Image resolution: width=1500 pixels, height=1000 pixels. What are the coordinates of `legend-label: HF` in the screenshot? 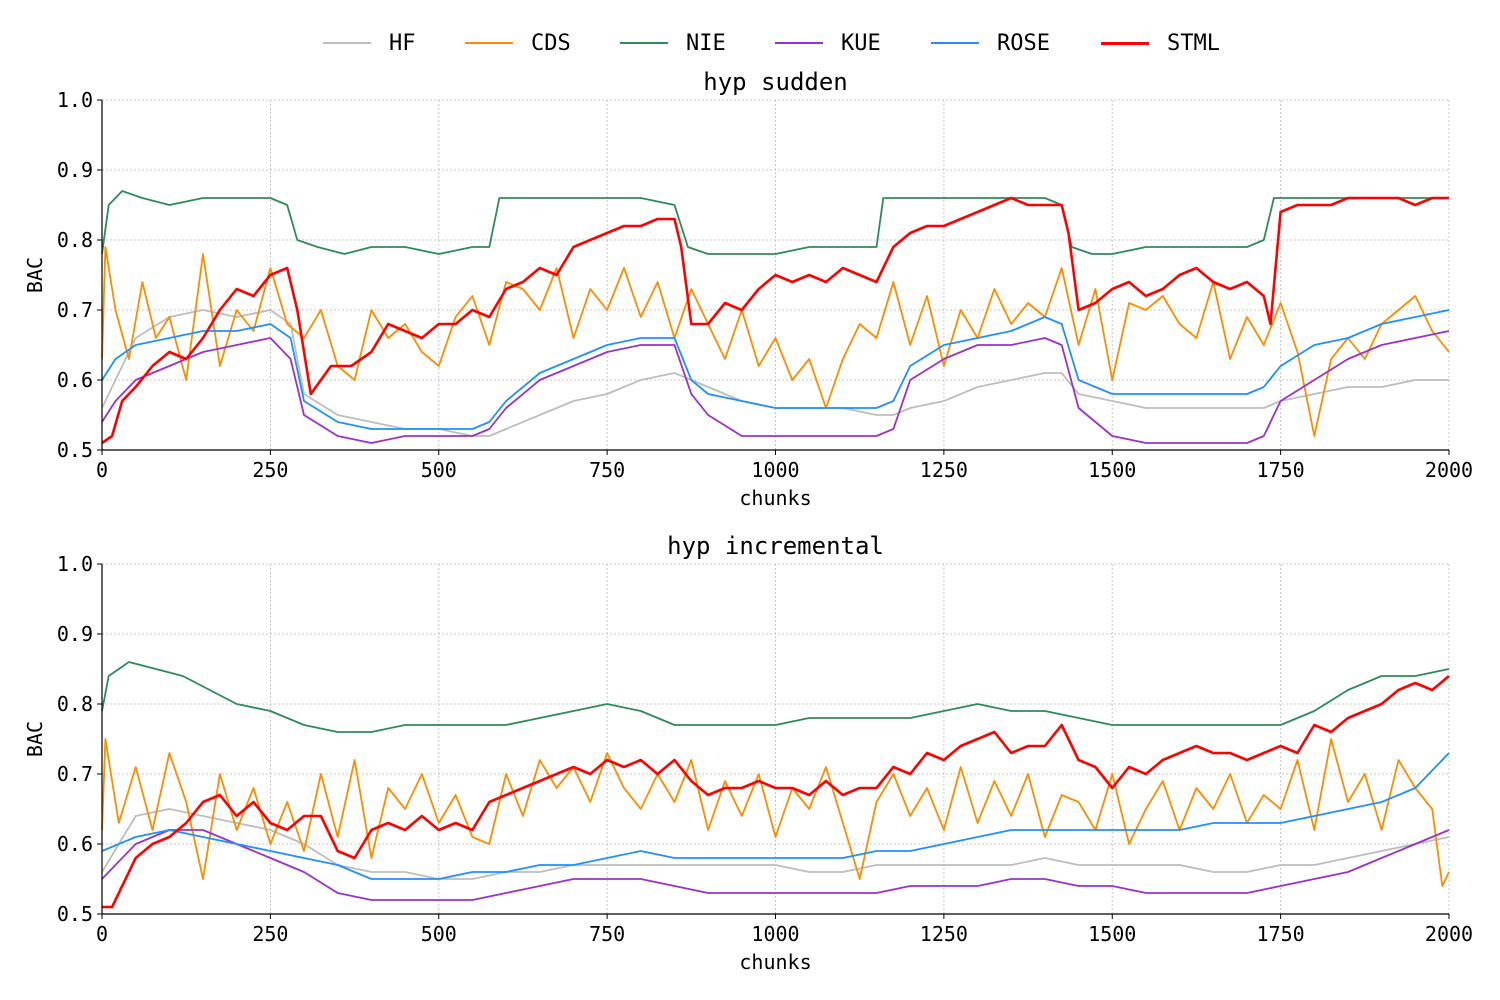 It's located at (402, 43).